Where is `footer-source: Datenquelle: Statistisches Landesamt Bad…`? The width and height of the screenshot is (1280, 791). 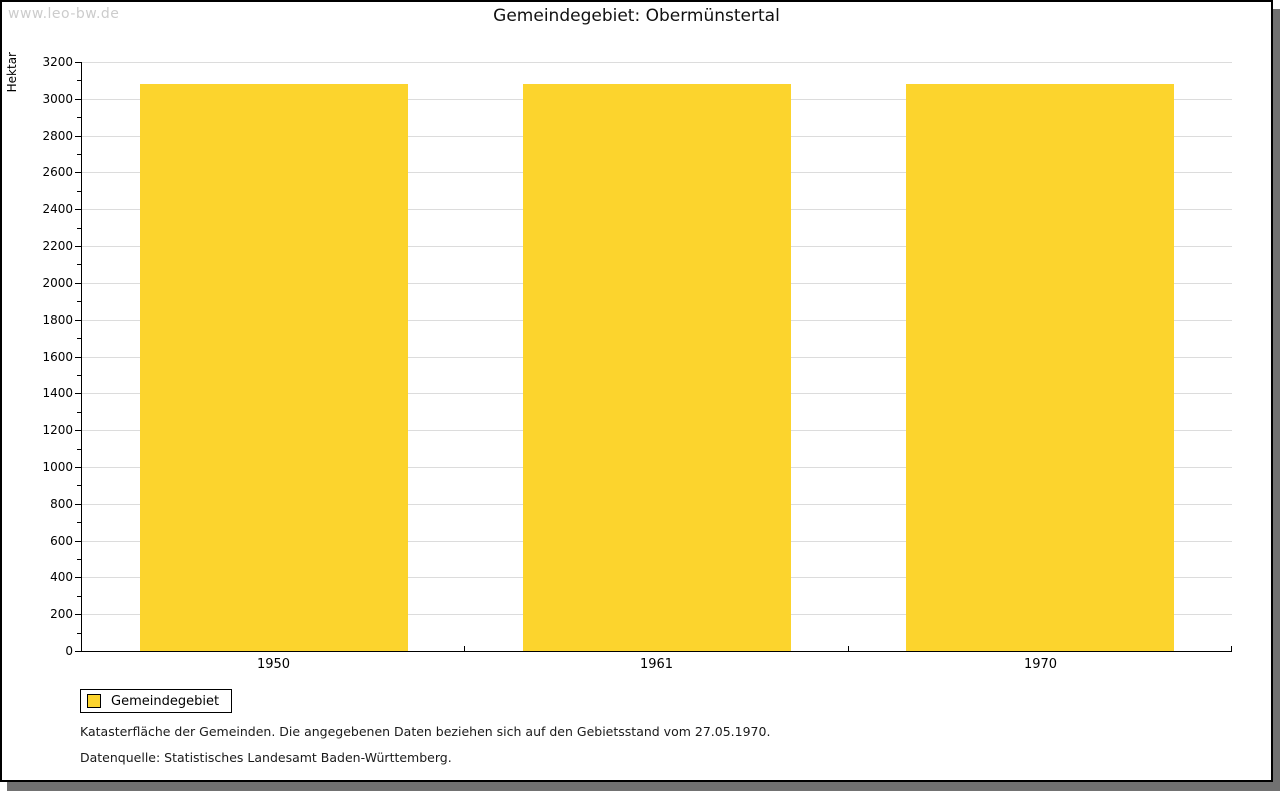
footer-source: Datenquelle: Statistisches Landesamt Bad… is located at coordinates (266, 757).